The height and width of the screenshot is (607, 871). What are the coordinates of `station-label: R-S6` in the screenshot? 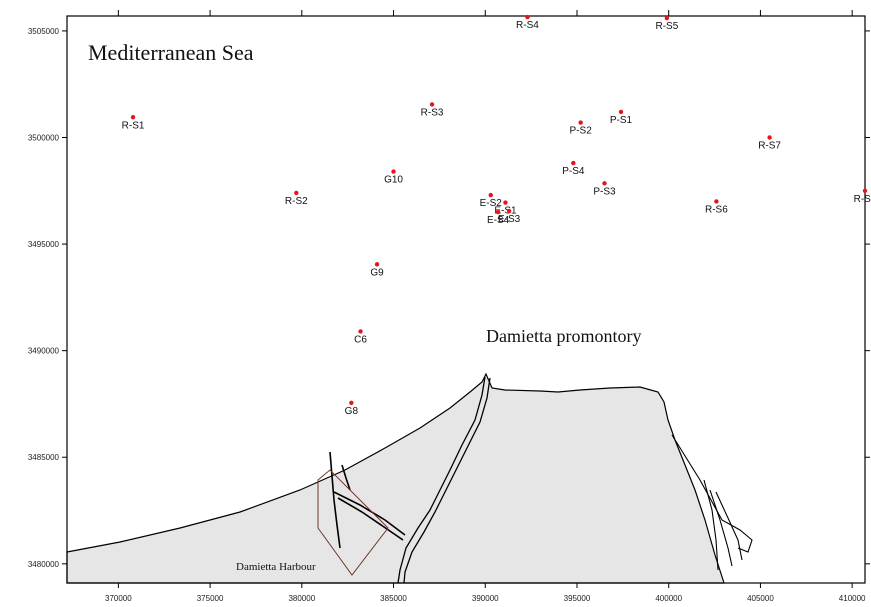 It's located at (716, 209).